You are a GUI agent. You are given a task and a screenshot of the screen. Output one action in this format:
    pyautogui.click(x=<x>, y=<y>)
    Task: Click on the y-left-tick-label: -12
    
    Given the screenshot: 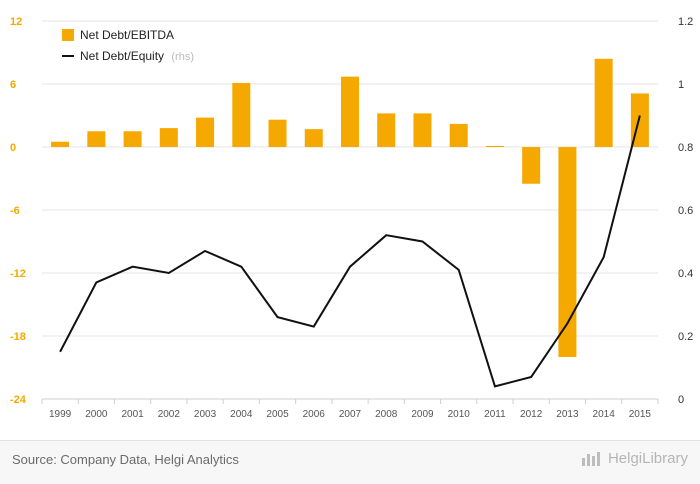 What is the action you would take?
    pyautogui.click(x=18, y=274)
    